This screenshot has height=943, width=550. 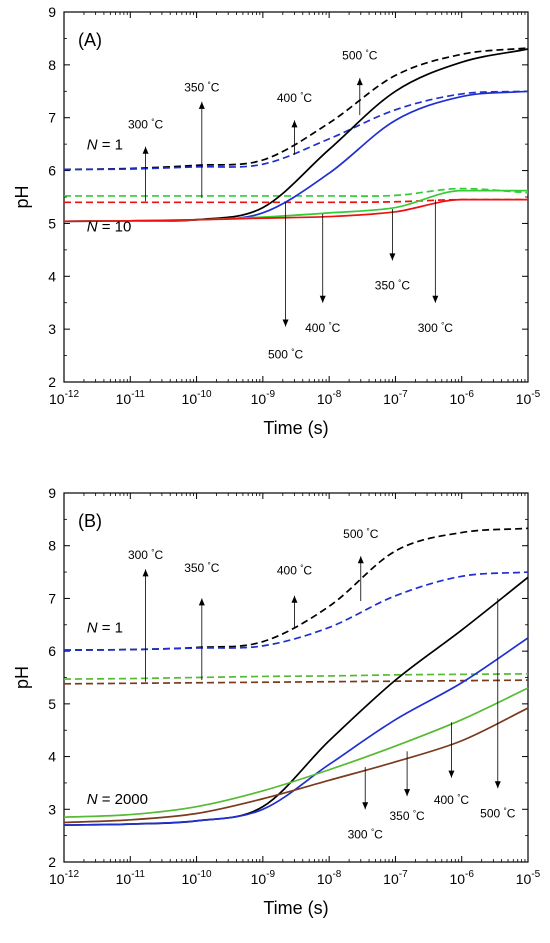 What do you see at coordinates (90, 521) in the screenshot?
I see `panel-label: (B)` at bounding box center [90, 521].